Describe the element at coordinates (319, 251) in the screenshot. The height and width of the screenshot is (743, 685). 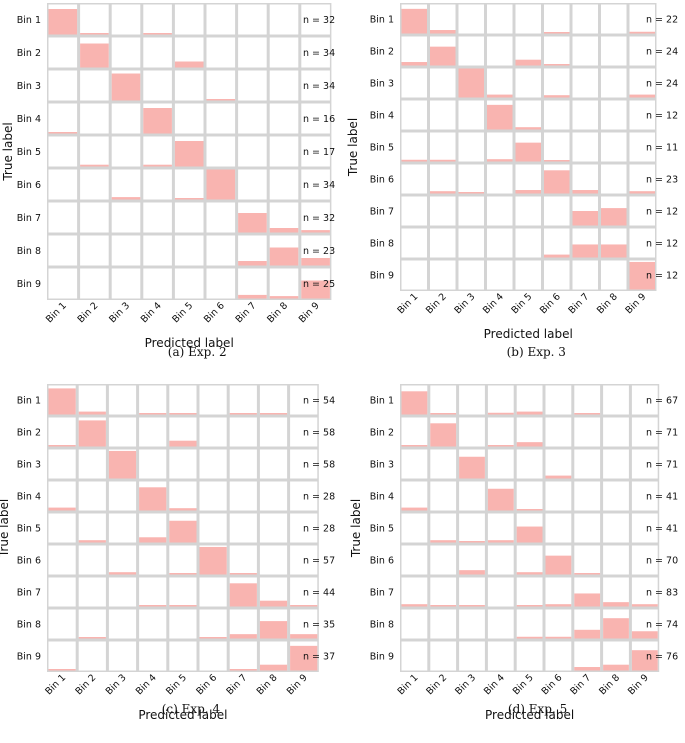
I see `row-count-label: n = 23` at that location.